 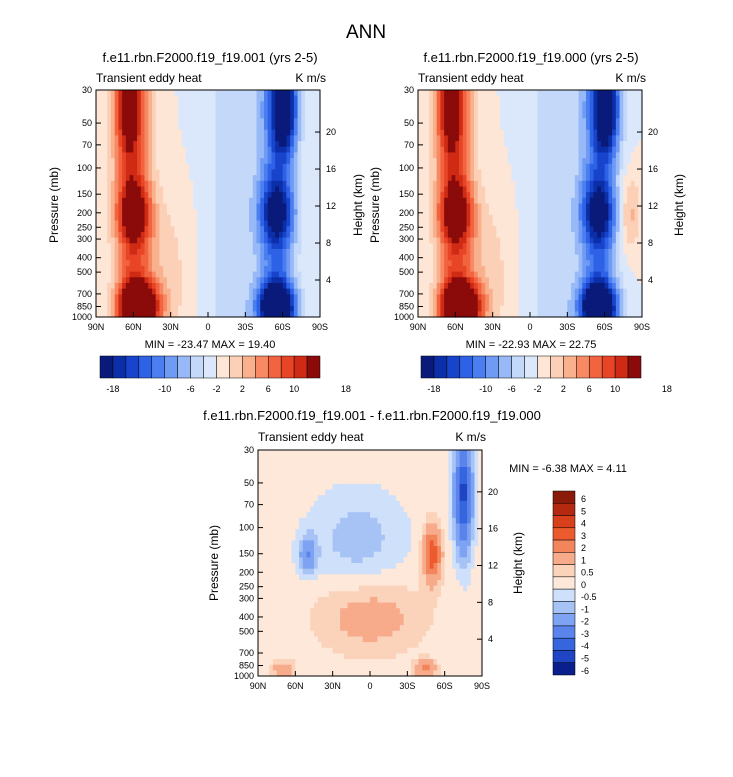 I want to click on panel-1-y2-tick-label: 16, so click(x=331, y=169).